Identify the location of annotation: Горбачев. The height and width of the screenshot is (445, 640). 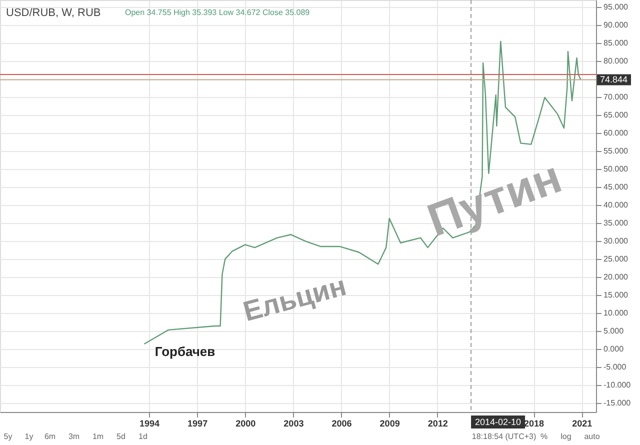
(185, 351).